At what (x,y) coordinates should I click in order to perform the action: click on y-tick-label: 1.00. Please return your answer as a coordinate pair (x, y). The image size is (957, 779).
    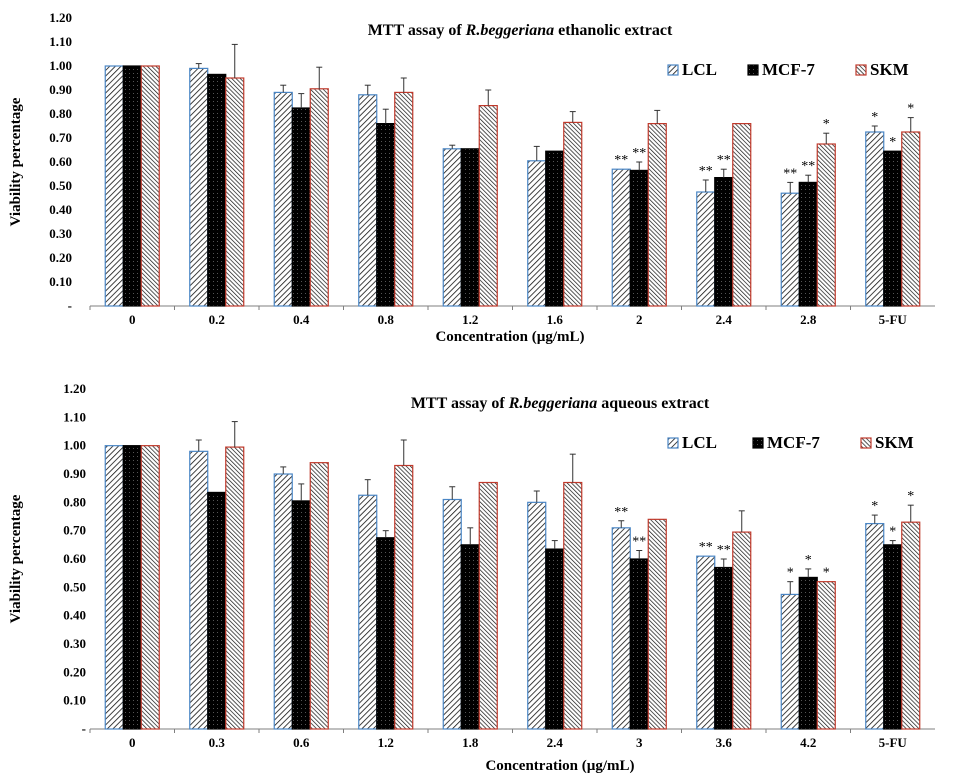
    Looking at the image, I should click on (60, 65).